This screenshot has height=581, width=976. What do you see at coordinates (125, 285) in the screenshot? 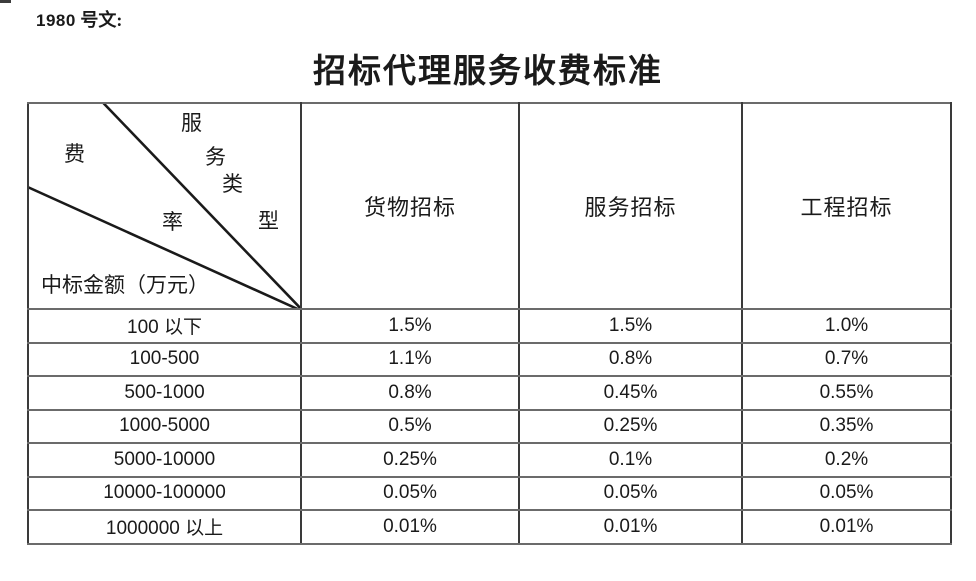
I see `corner-amount-label: 中标金额（万元）` at bounding box center [125, 285].